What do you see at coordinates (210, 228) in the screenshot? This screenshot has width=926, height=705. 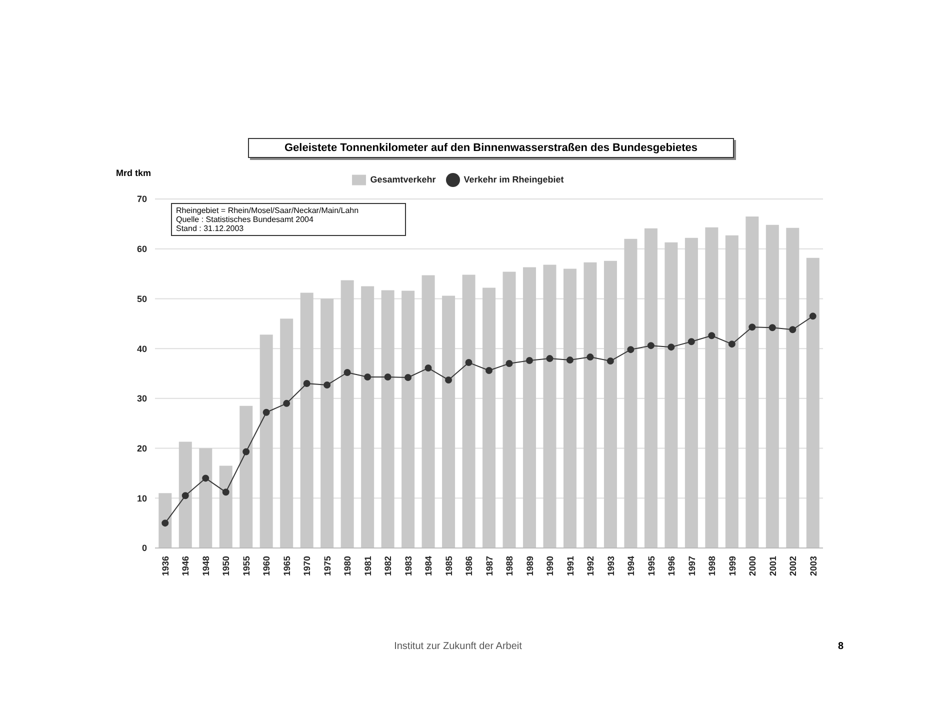 I see `annotation: Stand : 31.12.2003` at bounding box center [210, 228].